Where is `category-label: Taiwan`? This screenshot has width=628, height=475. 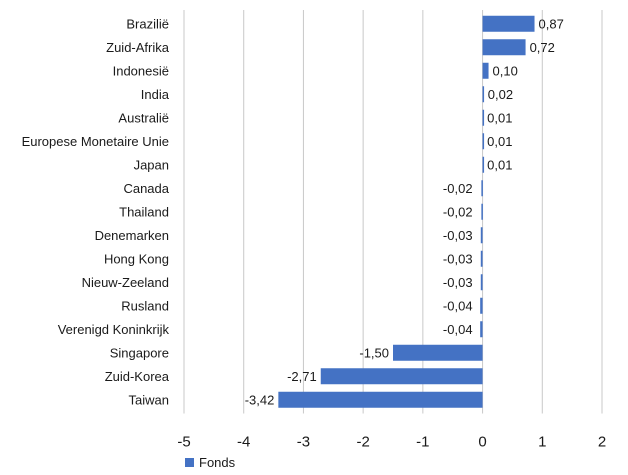
category-label: Taiwan is located at coordinates (149, 399).